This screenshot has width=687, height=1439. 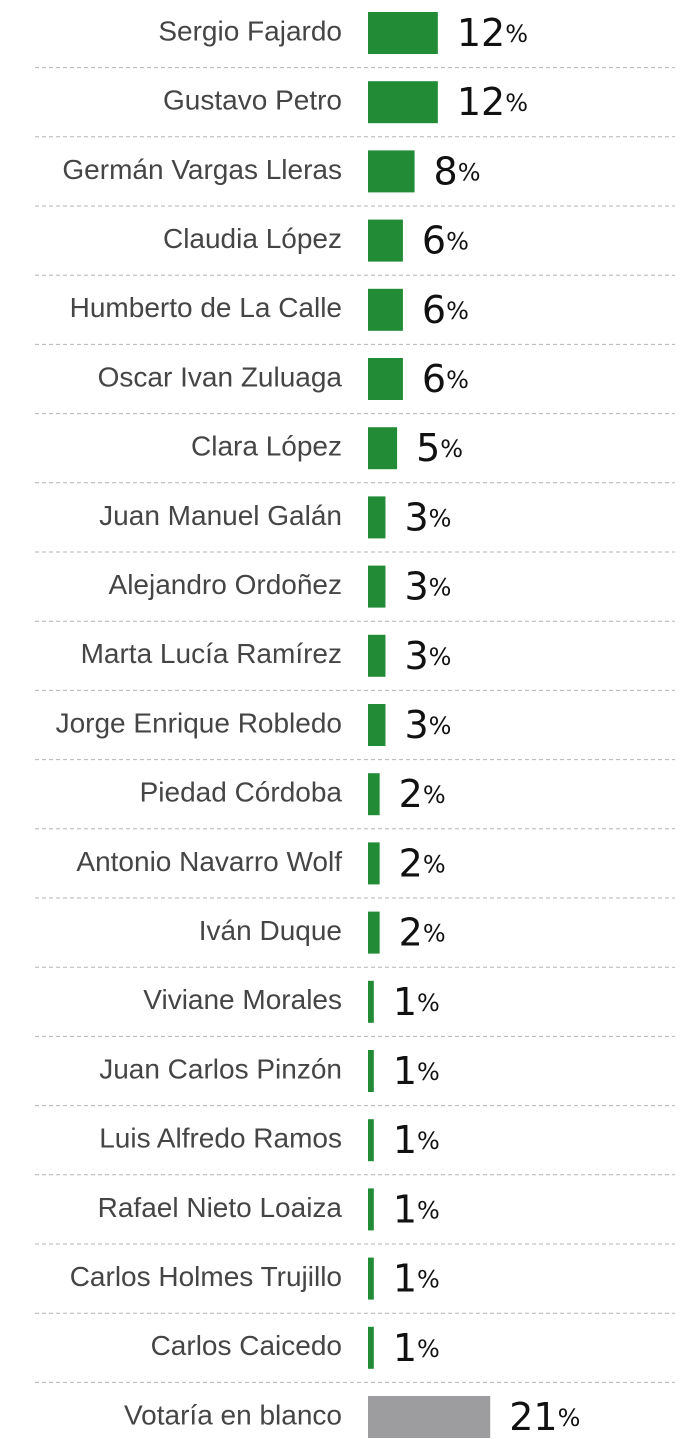 I want to click on category-label: Alejandro Ordoñez, so click(x=225, y=584).